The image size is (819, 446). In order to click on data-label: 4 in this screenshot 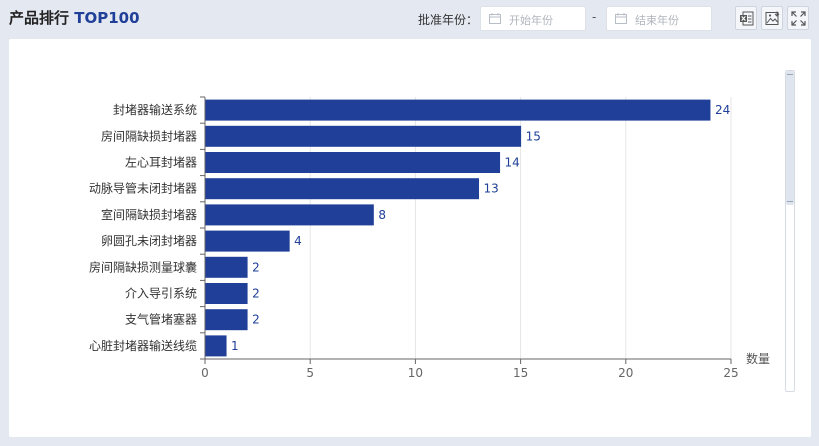, I will do `click(298, 241)`.